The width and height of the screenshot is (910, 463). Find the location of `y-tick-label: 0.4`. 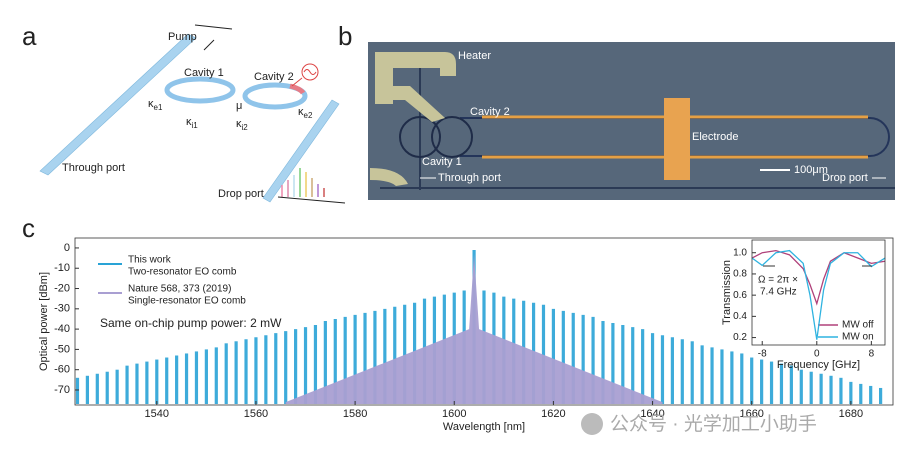

y-tick-label: 0.4 is located at coordinates (740, 316).